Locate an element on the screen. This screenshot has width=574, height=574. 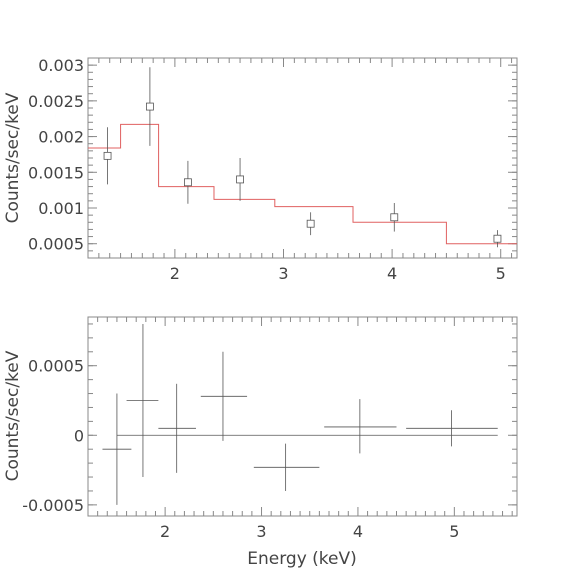
y-tick-label: -0.0005 is located at coordinates (53, 505).